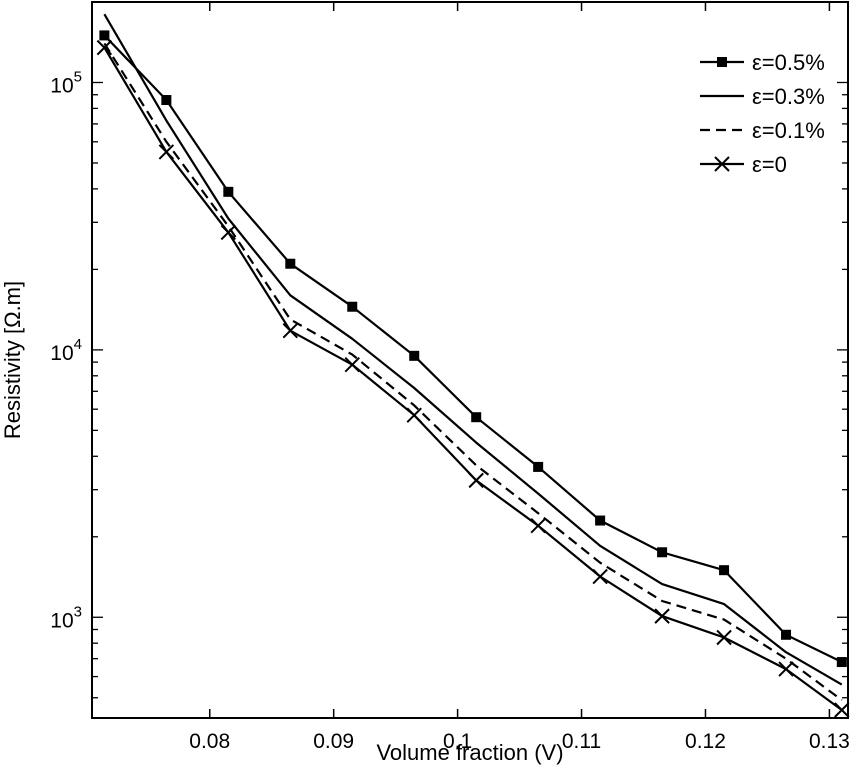 The width and height of the screenshot is (856, 773). Describe the element at coordinates (788, 96) in the screenshot. I see `legend-label: ε=0.3%` at that location.